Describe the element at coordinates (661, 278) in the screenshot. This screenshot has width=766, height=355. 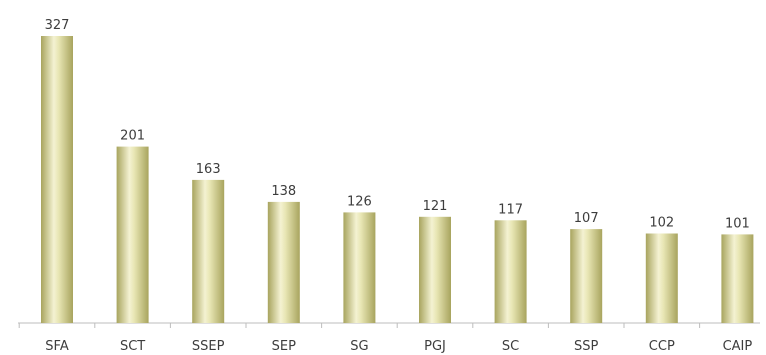
I see `bar-ccp` at that location.